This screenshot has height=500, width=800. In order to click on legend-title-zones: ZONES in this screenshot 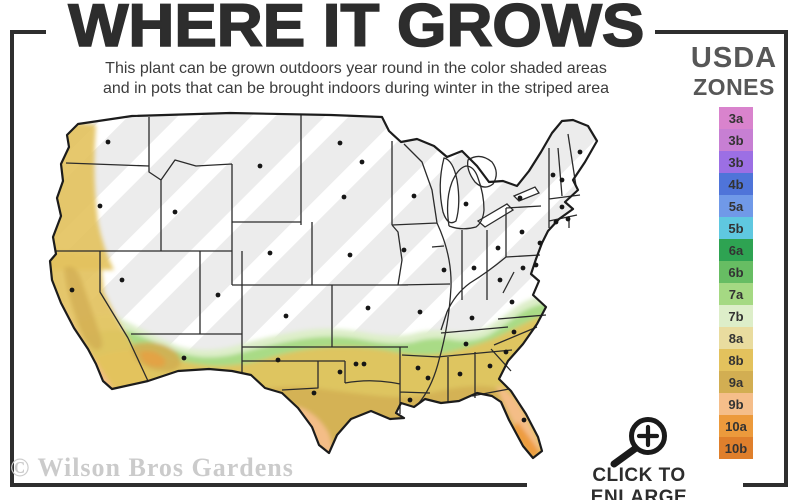, I will do `click(734, 87)`.